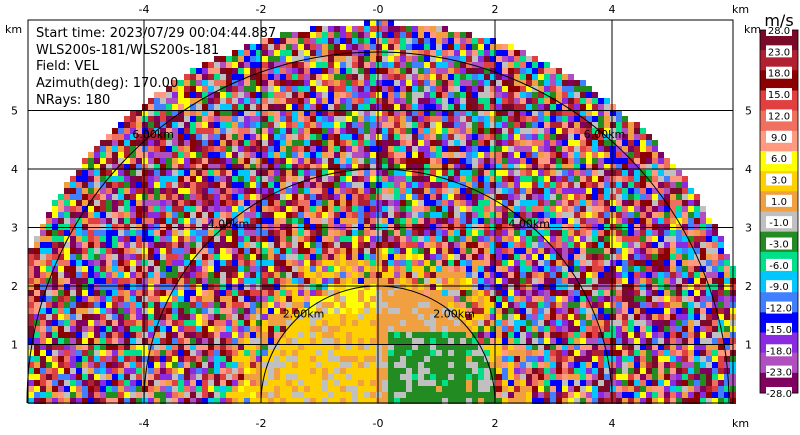 This screenshot has width=800, height=435. Describe the element at coordinates (779, 202) in the screenshot. I see `colorbar-label: 1.0` at that location.